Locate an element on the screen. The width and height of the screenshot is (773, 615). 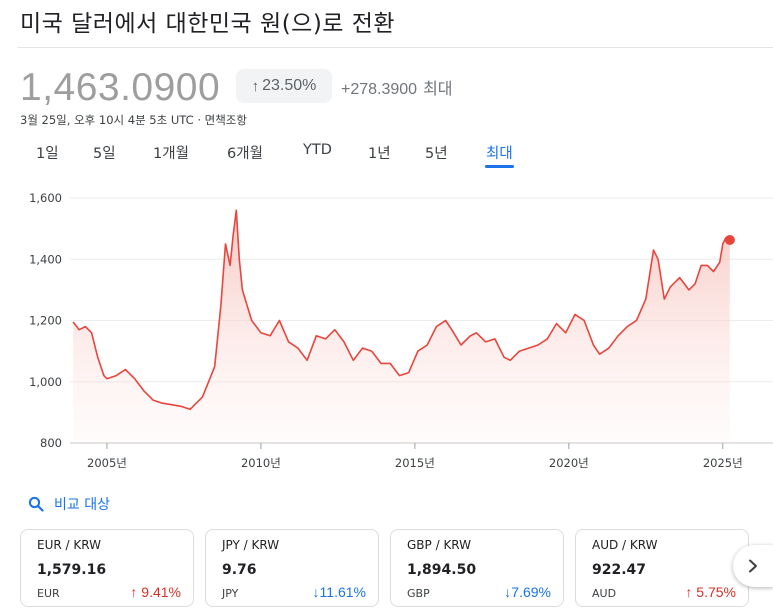
card-change-value: 7.69% is located at coordinates (531, 592).